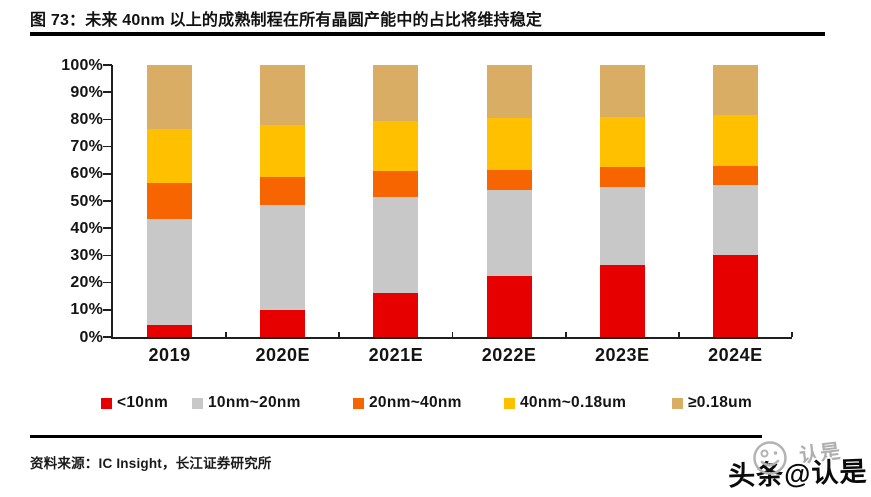  What do you see at coordinates (86, 228) in the screenshot?
I see `y-axis-tick-label: 40%` at bounding box center [86, 228].